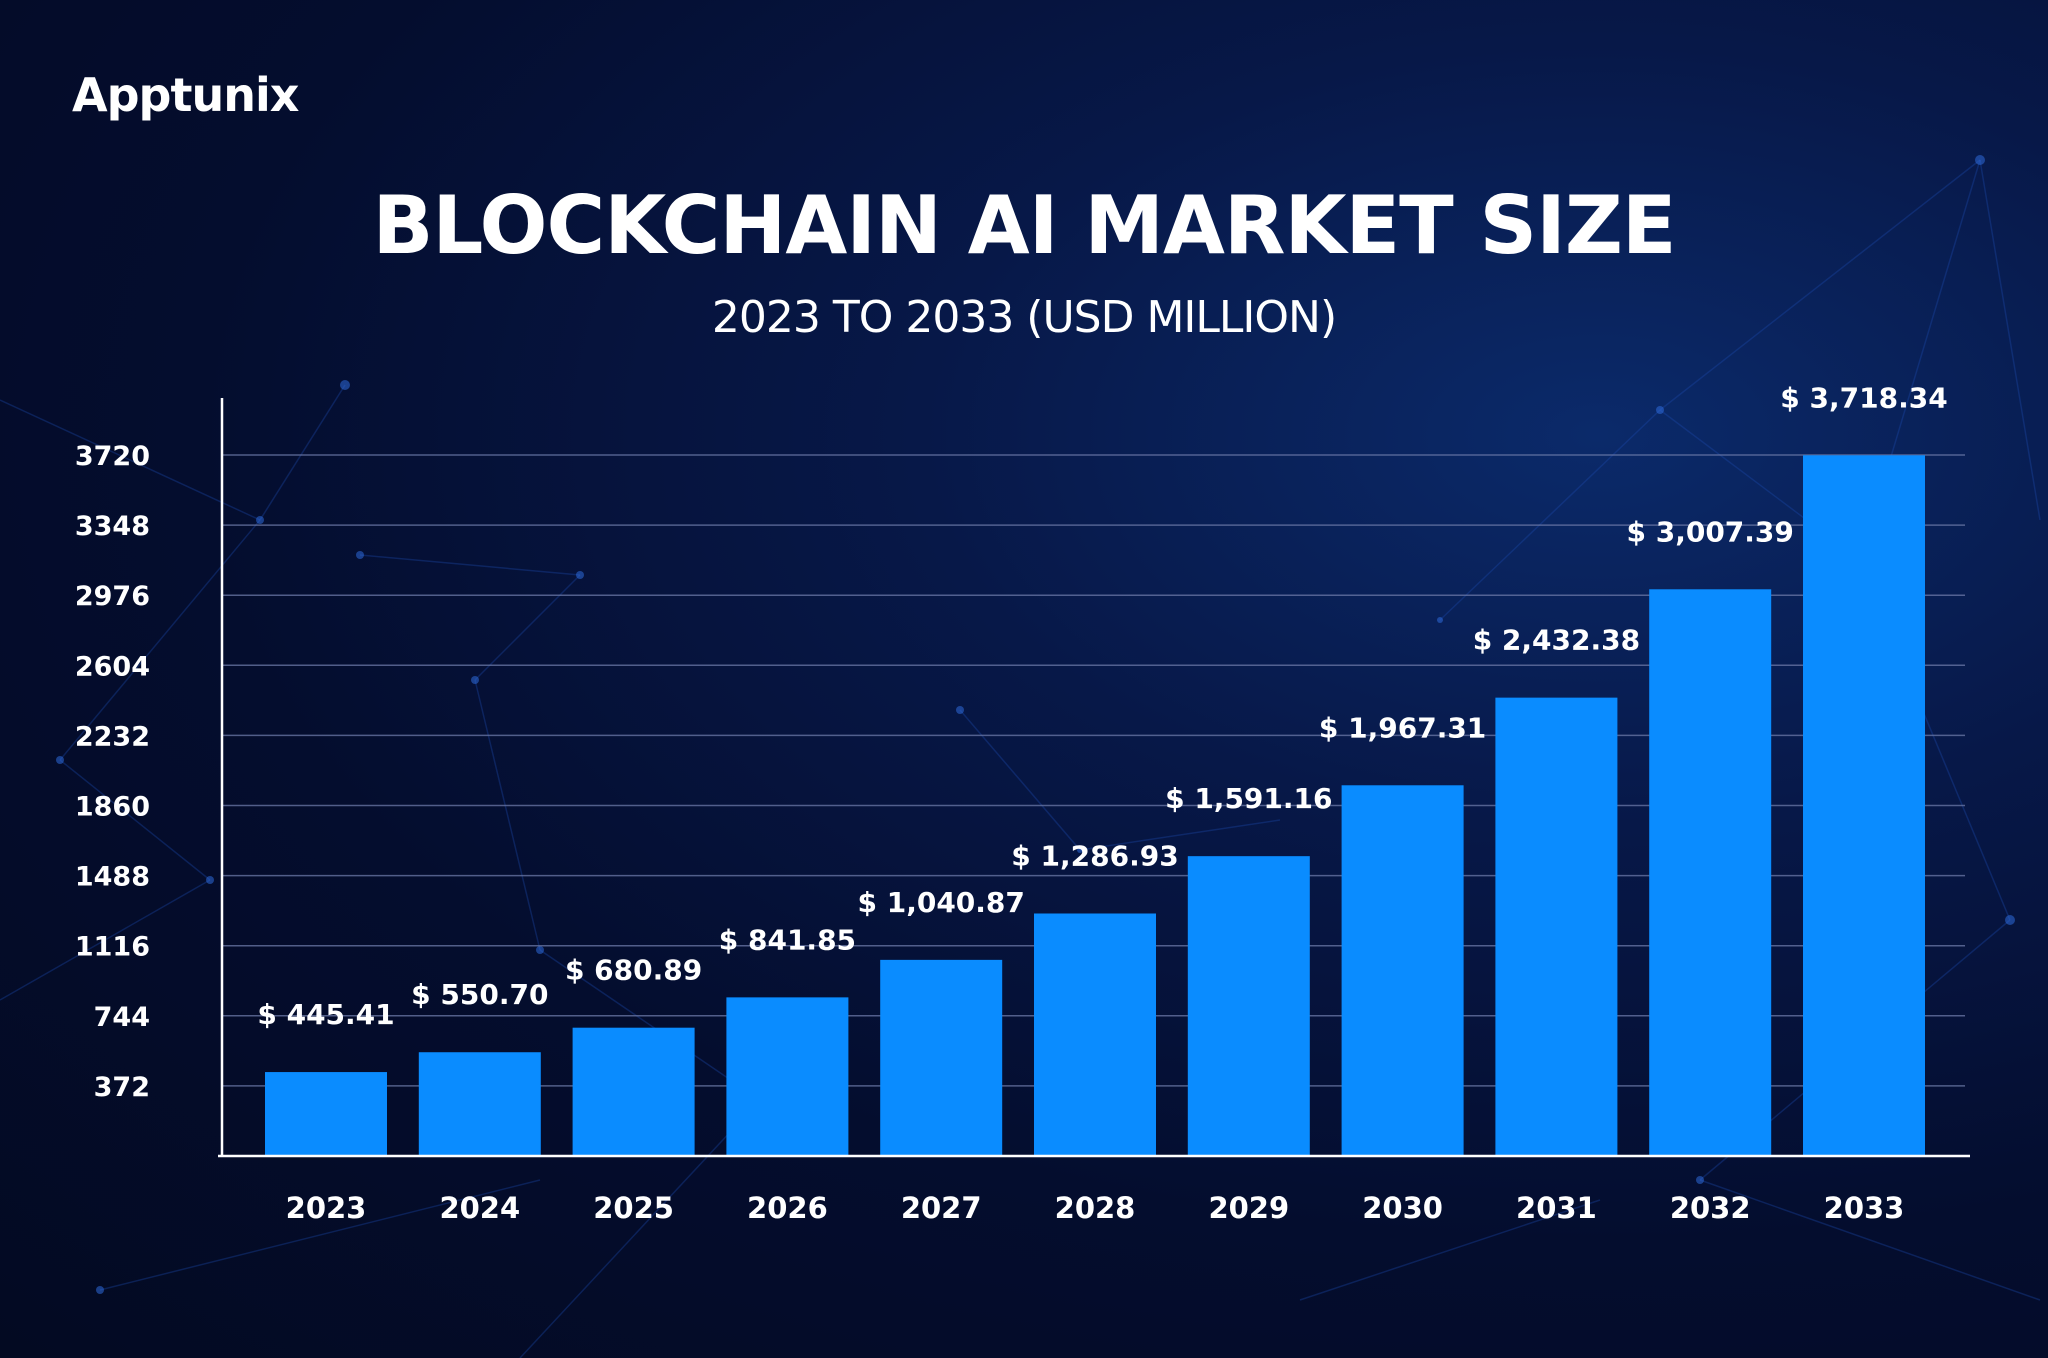 This screenshot has height=1358, width=2048. What do you see at coordinates (112, 666) in the screenshot?
I see `y-tick-label: 2604` at bounding box center [112, 666].